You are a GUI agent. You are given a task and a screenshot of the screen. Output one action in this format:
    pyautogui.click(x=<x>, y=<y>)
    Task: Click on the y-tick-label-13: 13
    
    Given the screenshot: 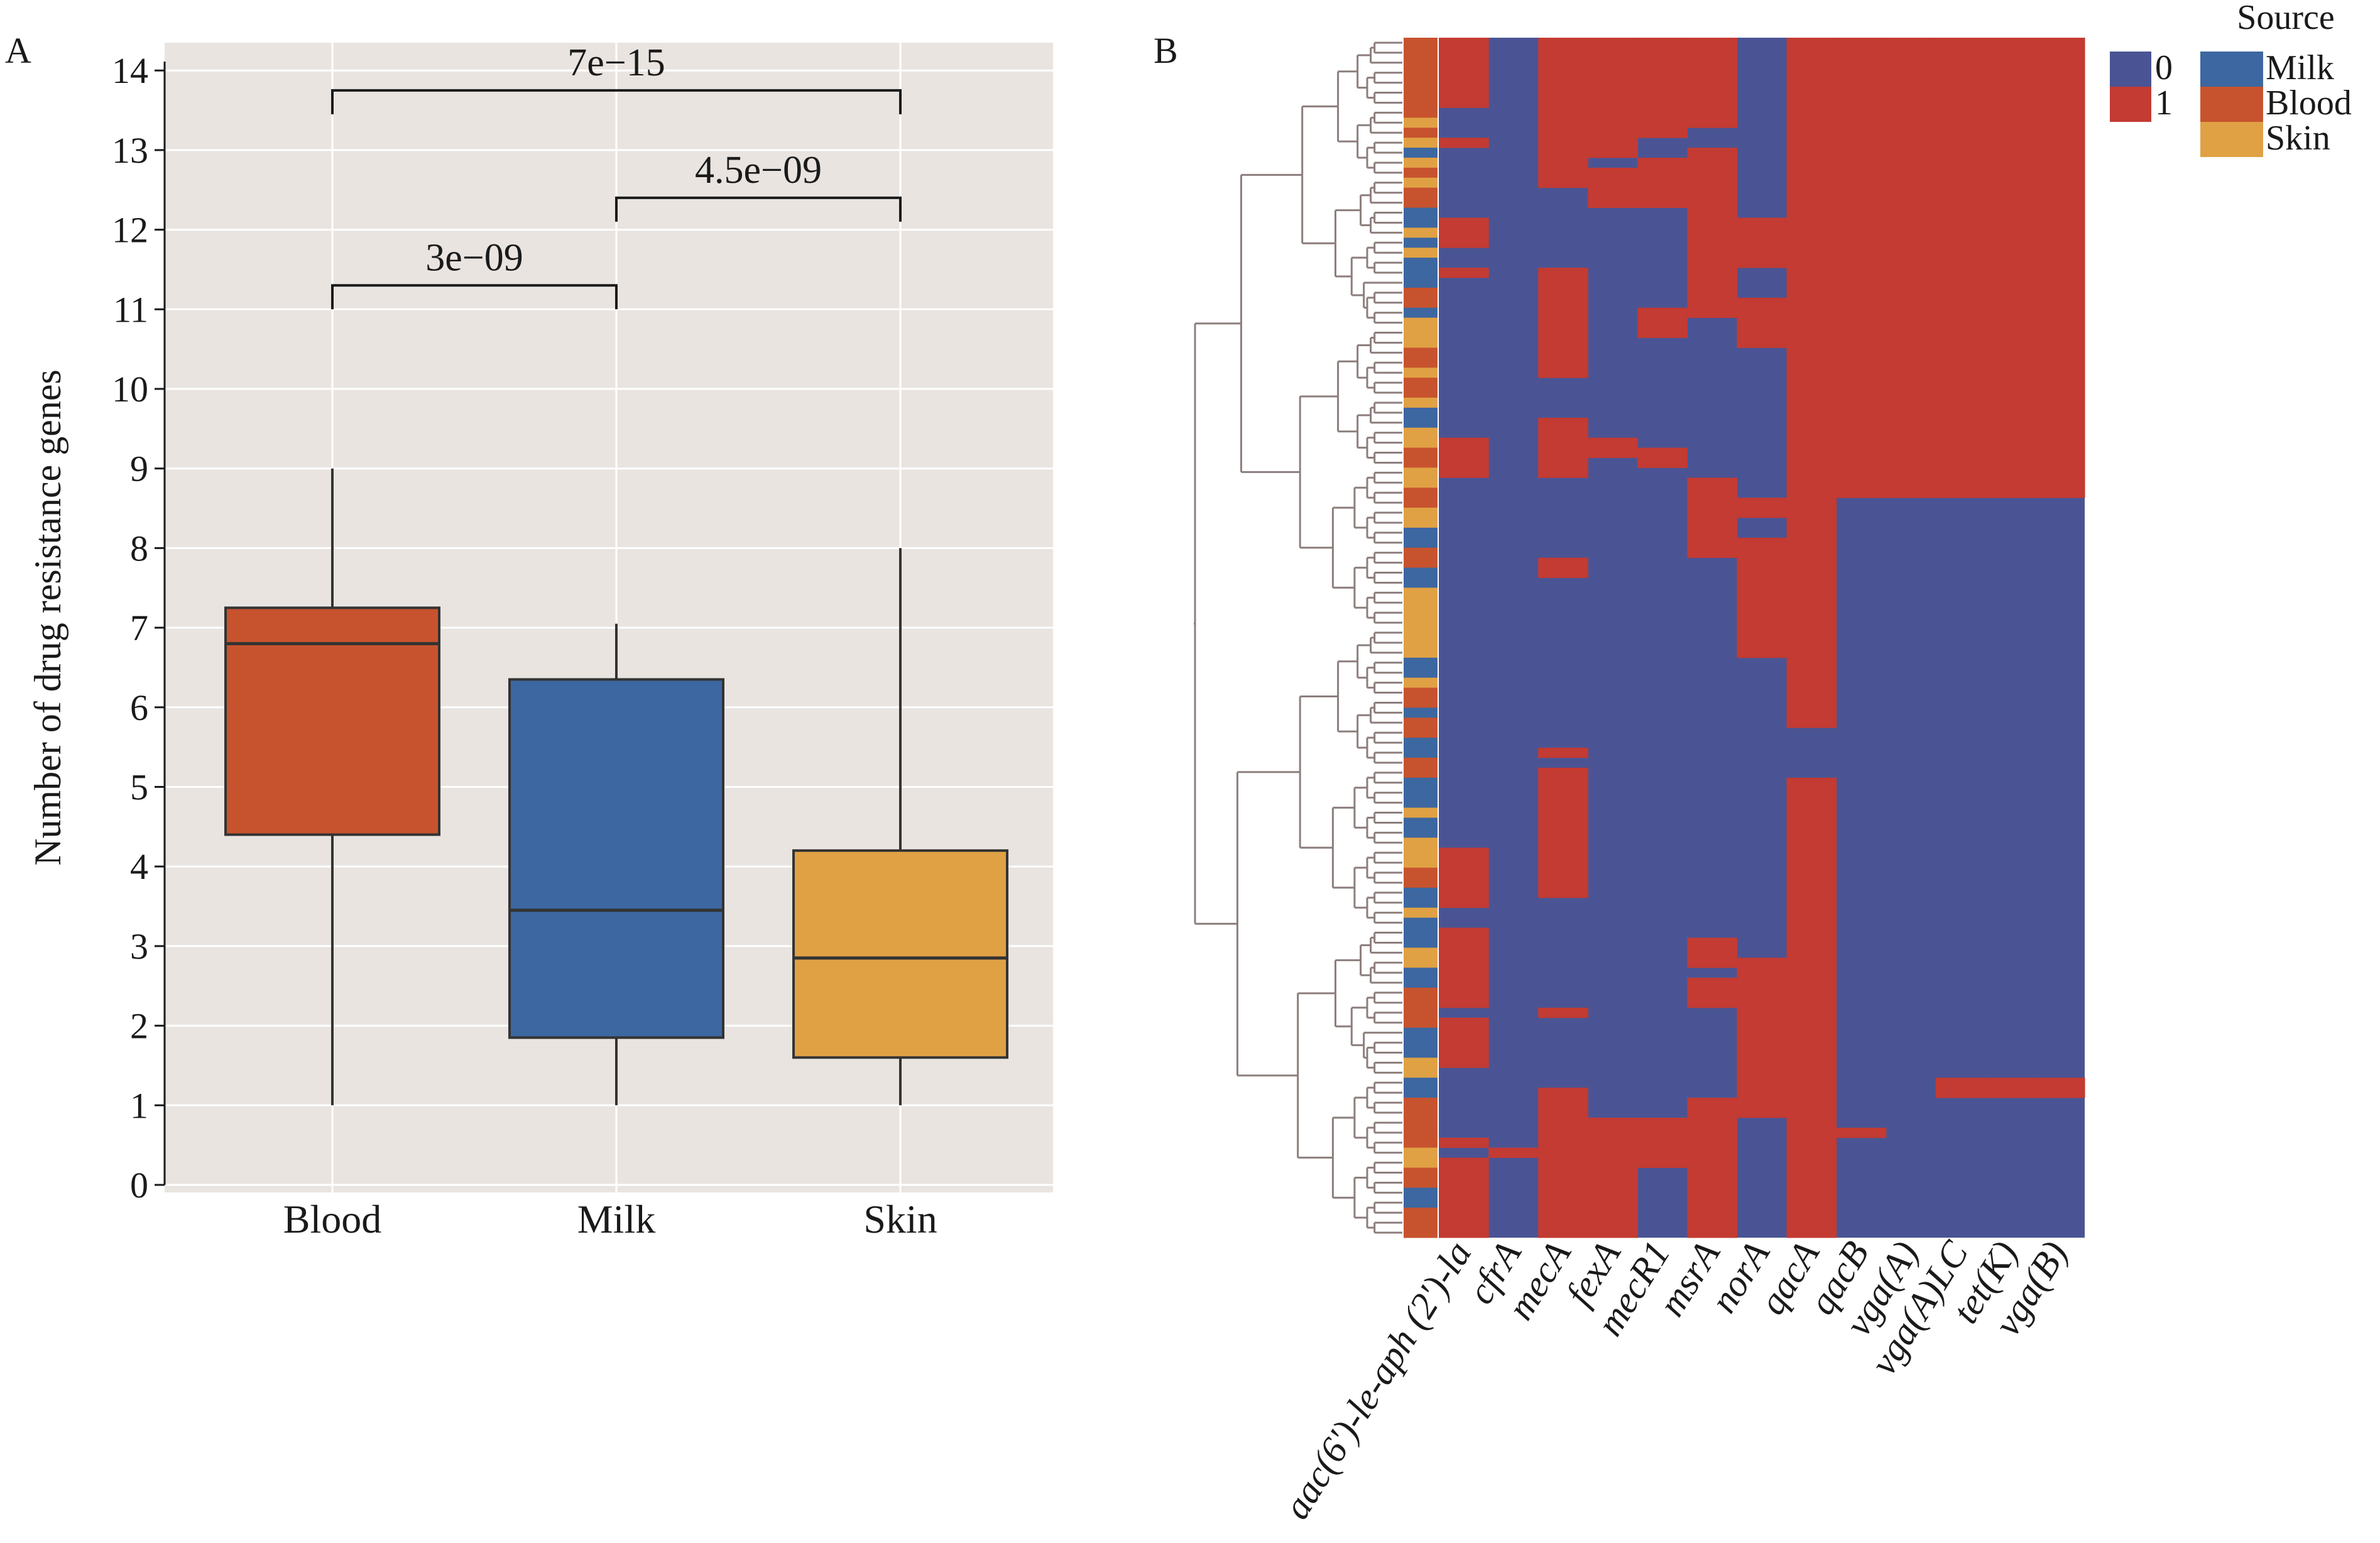 What is the action you would take?
    pyautogui.click(x=130, y=150)
    